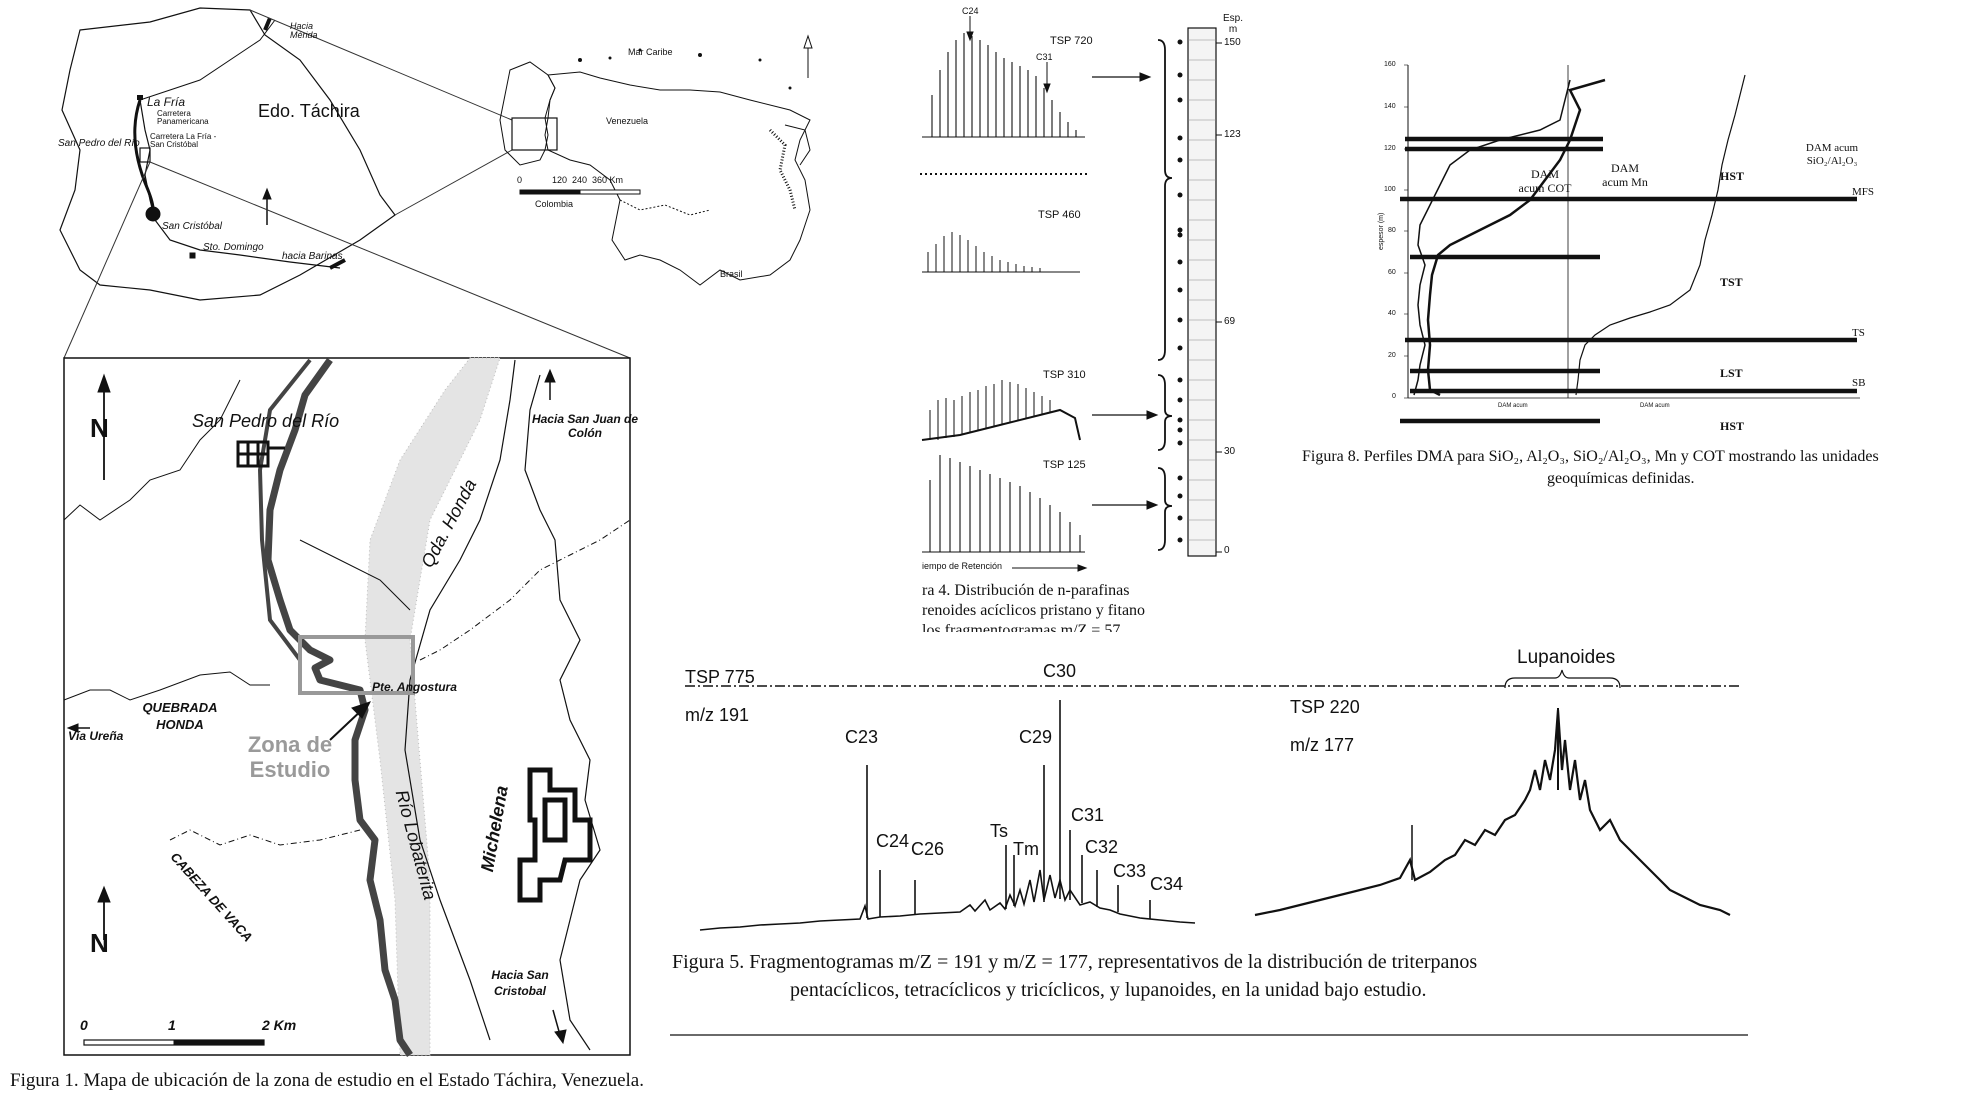  I want to click on mar-caribe-label: Mar Caribe, so click(650, 52).